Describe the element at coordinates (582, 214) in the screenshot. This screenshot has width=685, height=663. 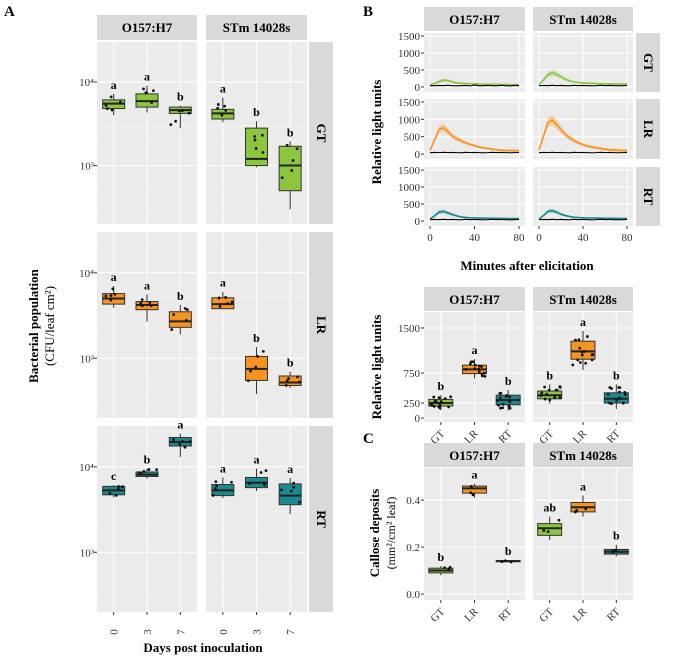
I see `line-series-treatment` at that location.